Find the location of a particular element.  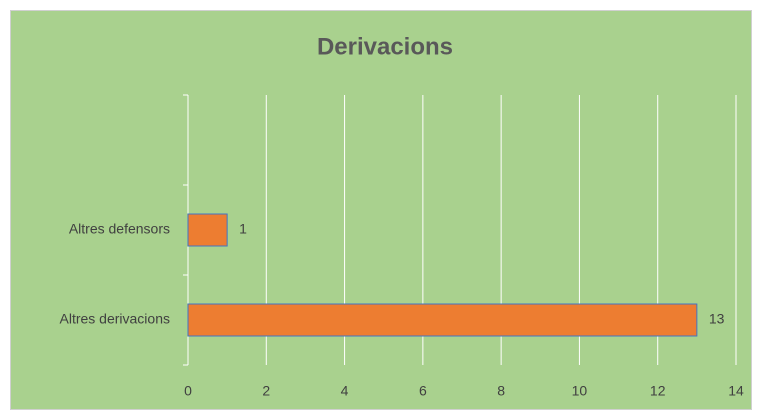

x-tick-label: 10 is located at coordinates (580, 391).